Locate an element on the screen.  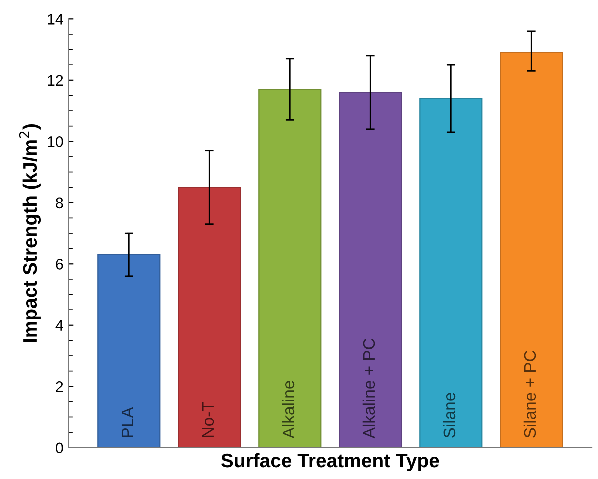
x-tick-label: PLA is located at coordinates (128, 422).